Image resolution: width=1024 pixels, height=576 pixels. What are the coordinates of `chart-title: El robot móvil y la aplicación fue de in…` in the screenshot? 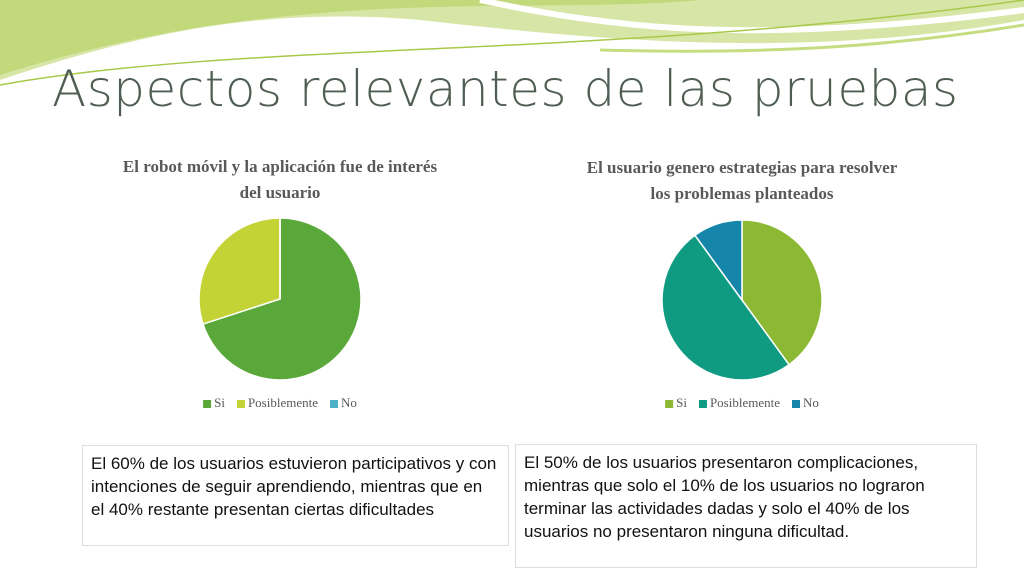 It's located at (280, 179).